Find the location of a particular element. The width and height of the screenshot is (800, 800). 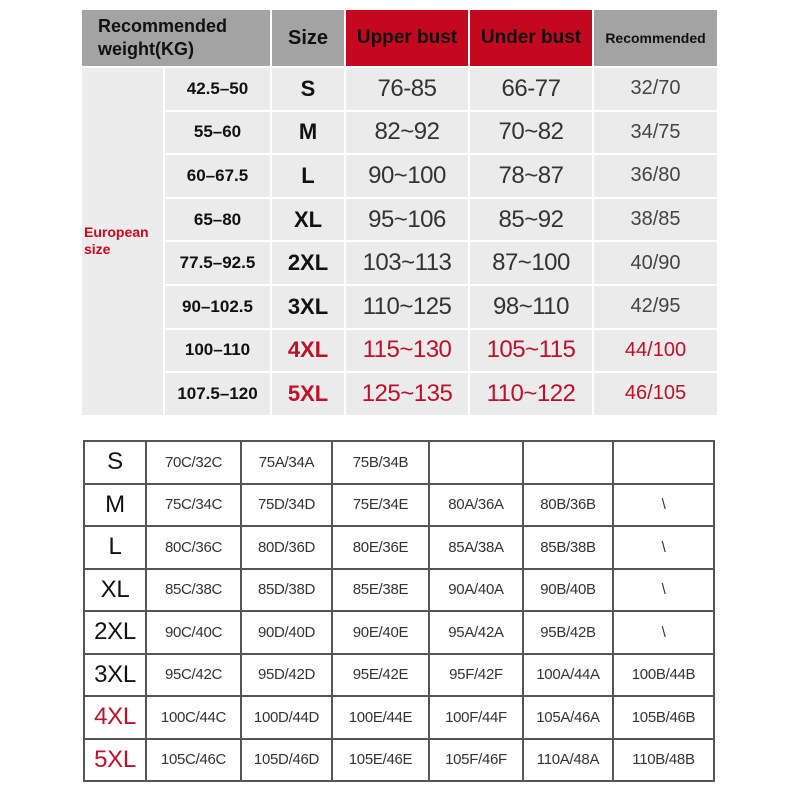

under-bust-cell: 70~82 is located at coordinates (531, 132).